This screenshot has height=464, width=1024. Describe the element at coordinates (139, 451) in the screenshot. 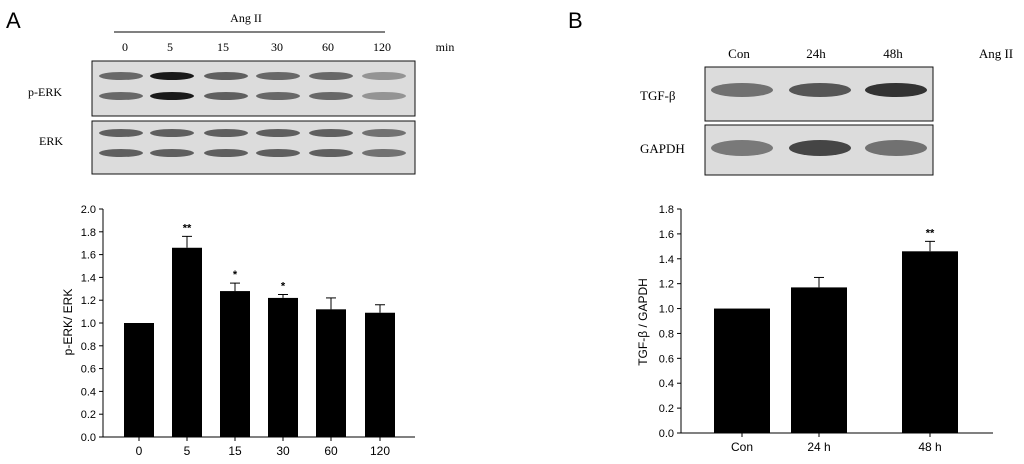

I see `x-tick-label: 0` at that location.